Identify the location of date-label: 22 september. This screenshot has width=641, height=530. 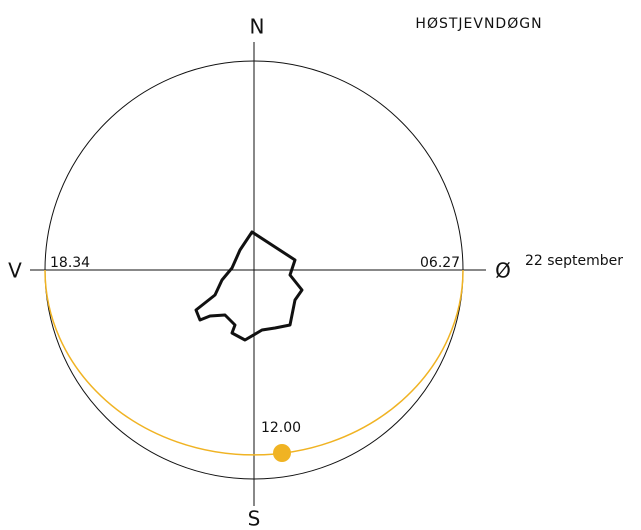
(574, 261).